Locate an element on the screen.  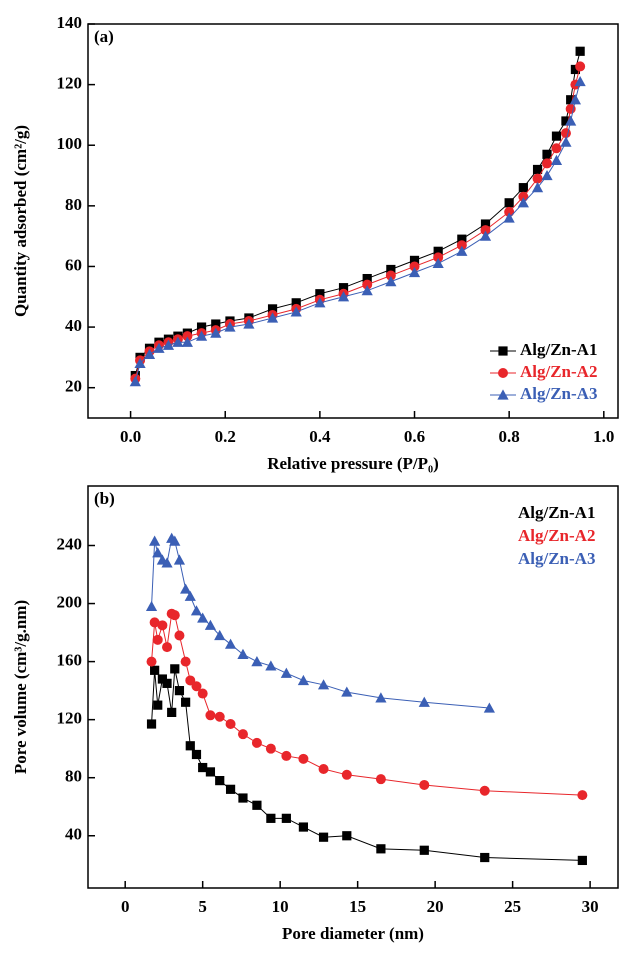
y-axis-title: Pore volume (cm³/g.nm) is located at coordinates (20, 687).